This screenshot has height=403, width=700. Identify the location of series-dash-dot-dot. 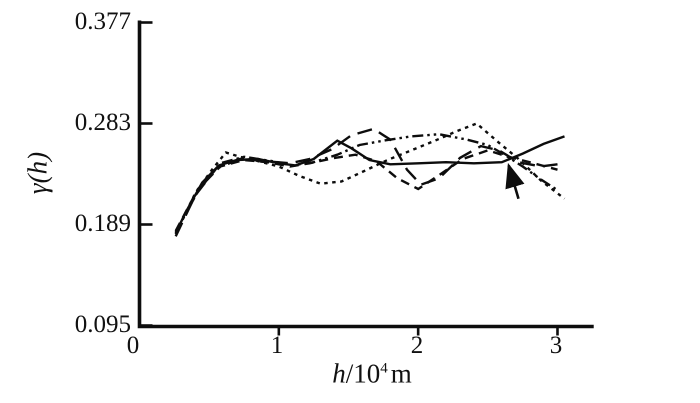
(366, 182).